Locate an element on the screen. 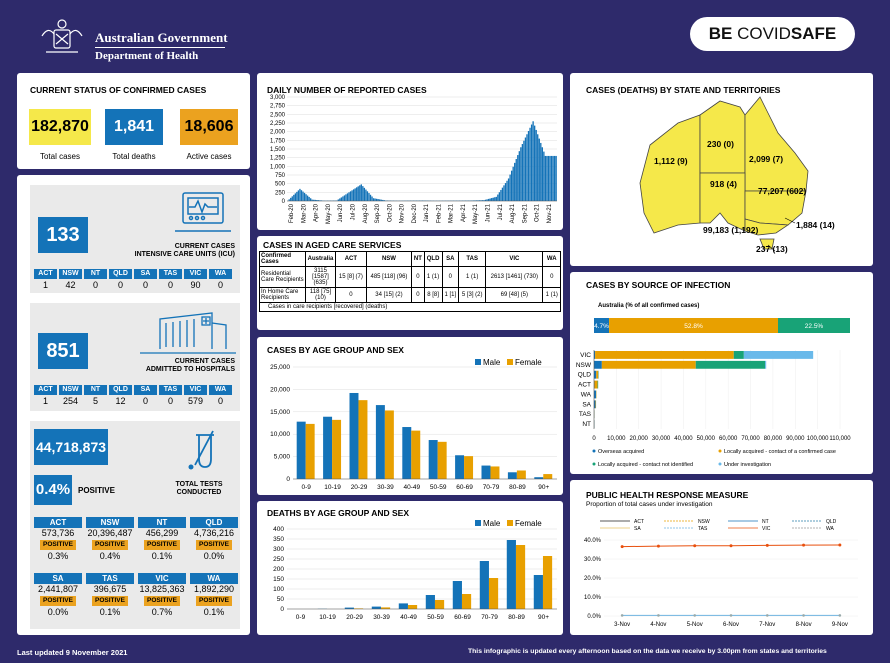 The image size is (890, 663). x-tick-label: Dec-20 is located at coordinates (415, 213).